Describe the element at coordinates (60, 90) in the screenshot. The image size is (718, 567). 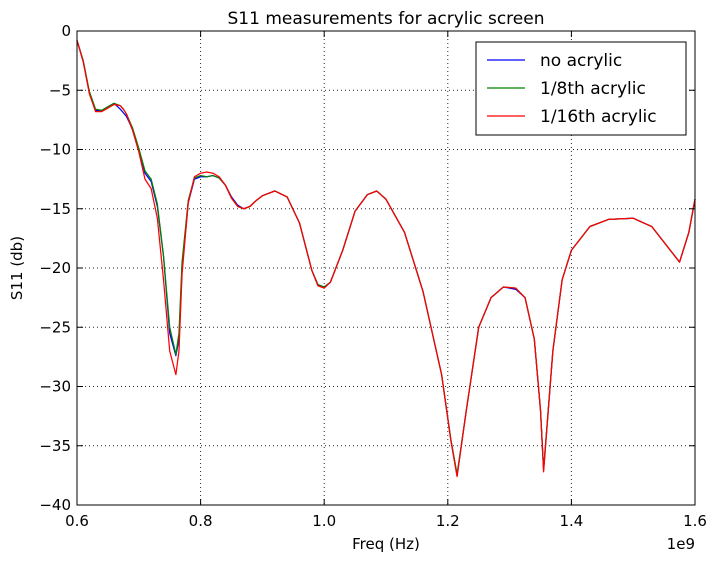
I see `y-tick-label: −5` at that location.